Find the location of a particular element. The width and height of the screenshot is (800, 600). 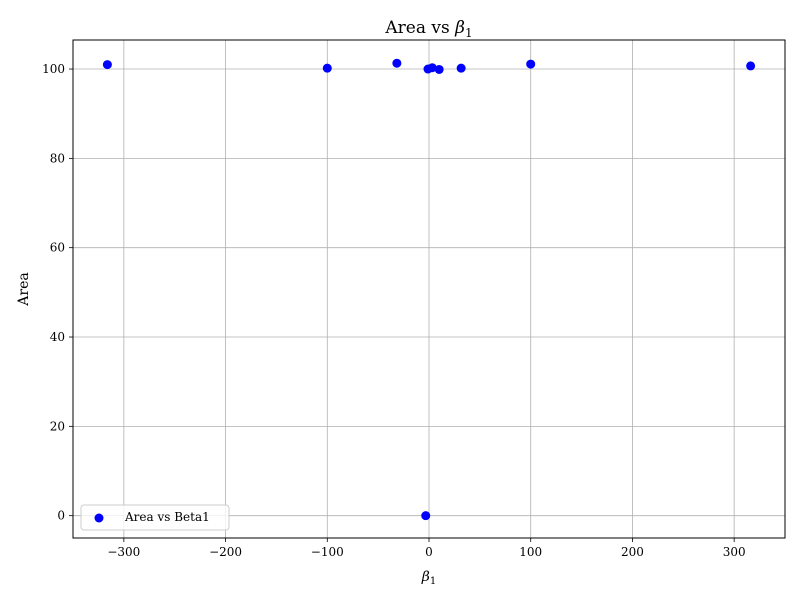

y-axis-ticks: 0 20 40 60 80 100 is located at coordinates (57, 292).